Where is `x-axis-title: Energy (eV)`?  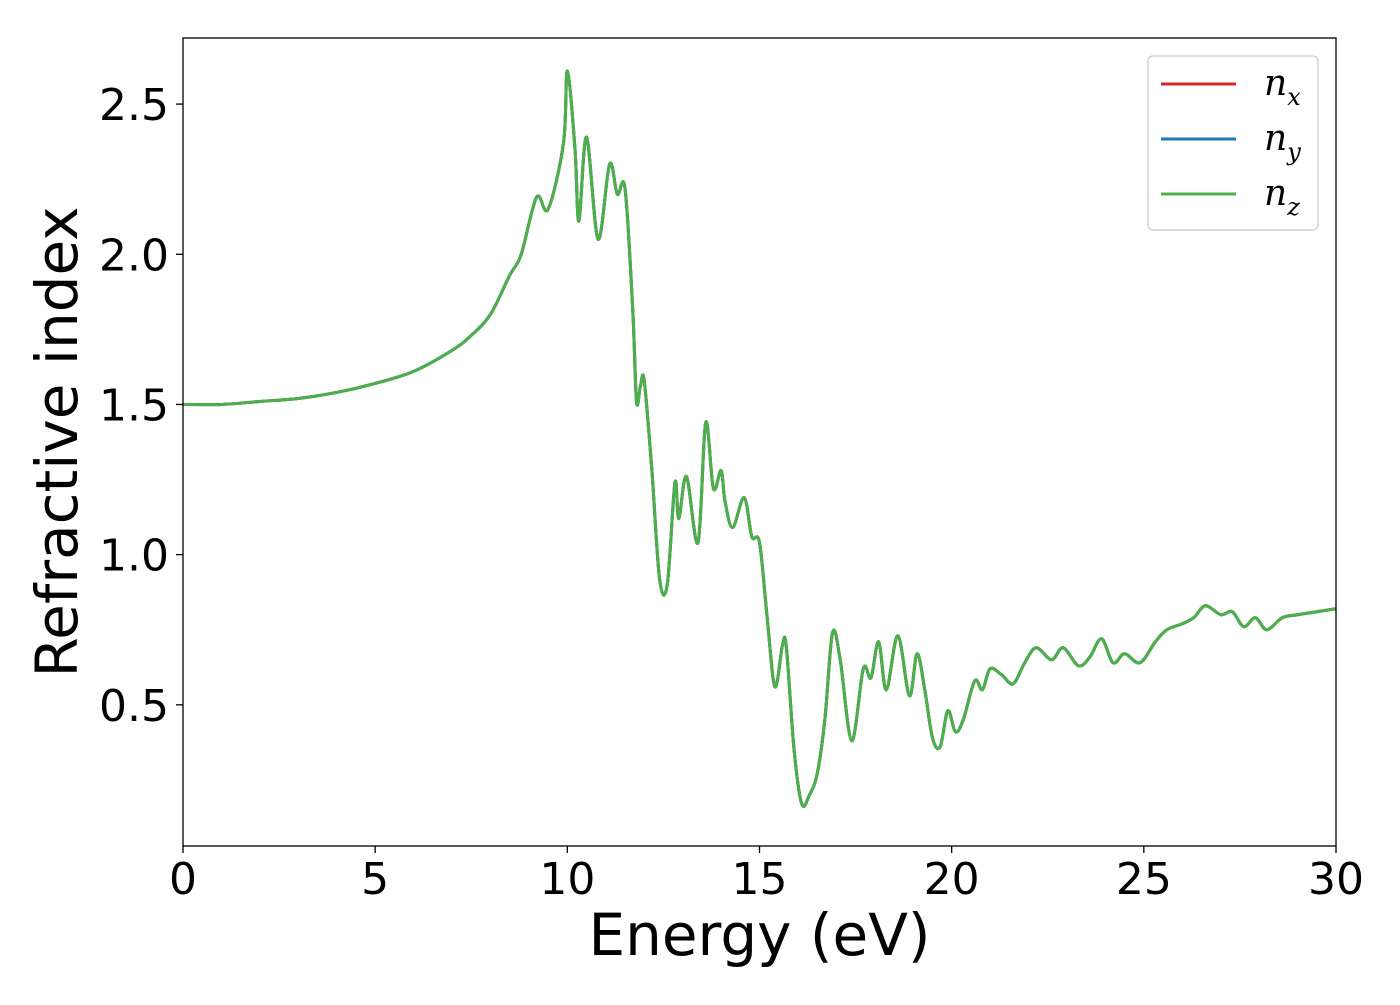 x-axis-title: Energy (eV) is located at coordinates (759, 935).